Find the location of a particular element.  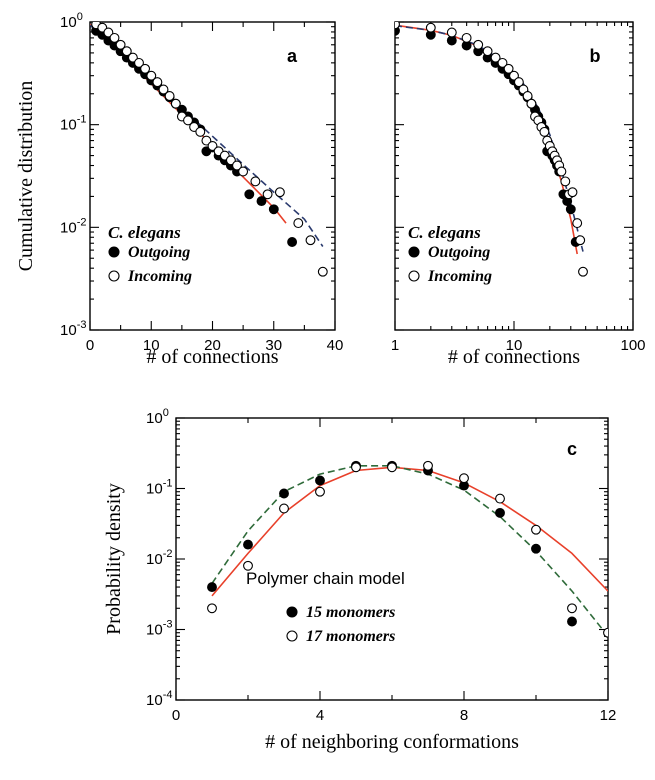

fit-line-solid is located at coordinates (409, 531).